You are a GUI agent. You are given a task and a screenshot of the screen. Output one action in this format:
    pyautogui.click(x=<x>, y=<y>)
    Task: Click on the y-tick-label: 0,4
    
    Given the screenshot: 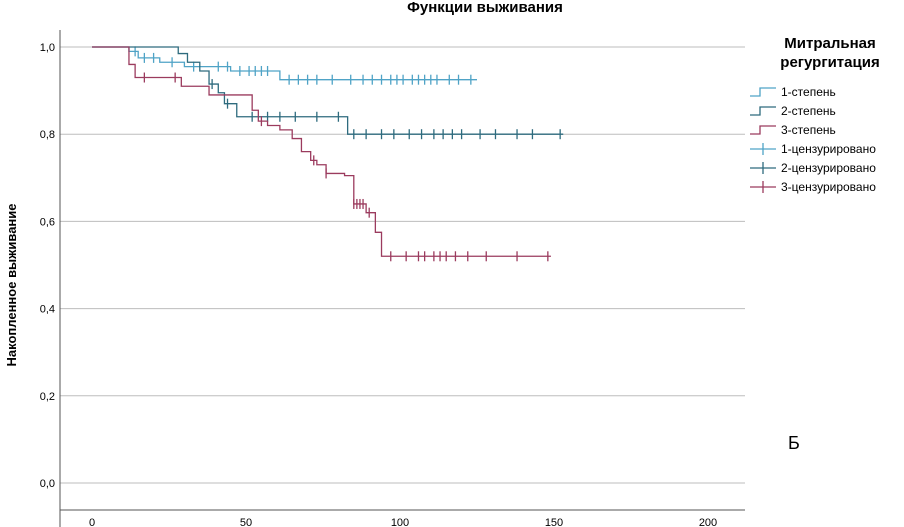 What is the action you would take?
    pyautogui.click(x=47, y=310)
    